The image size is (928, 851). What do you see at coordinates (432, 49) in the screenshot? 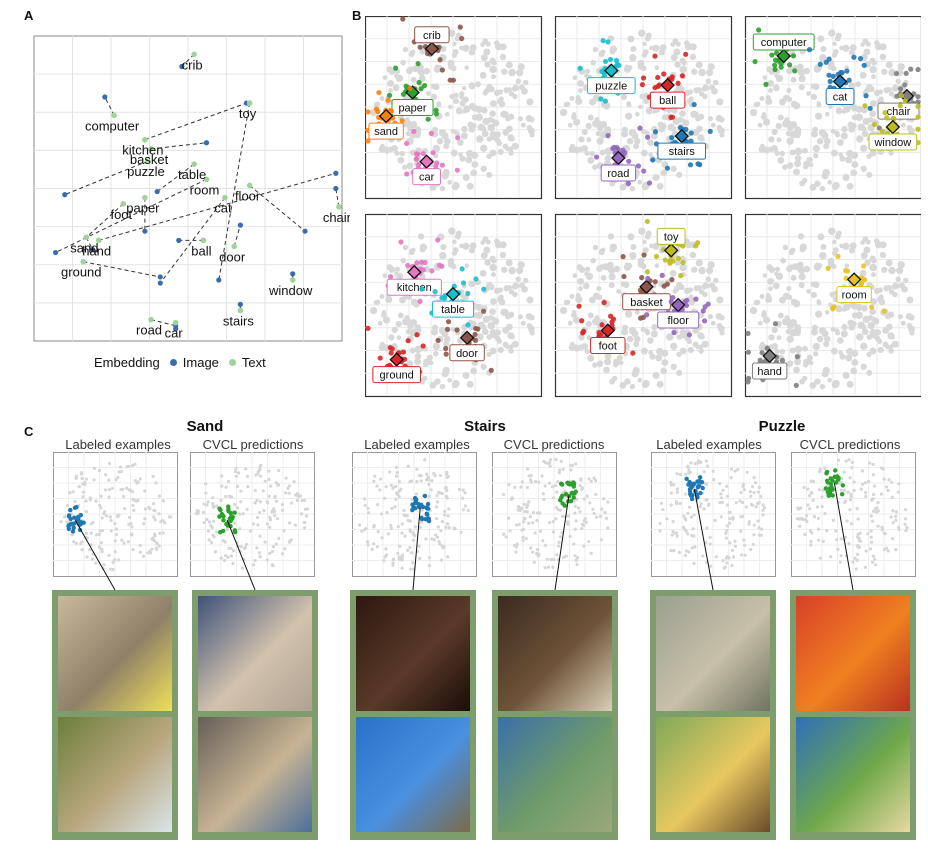
I see `cluster-crib: crib` at bounding box center [432, 49].